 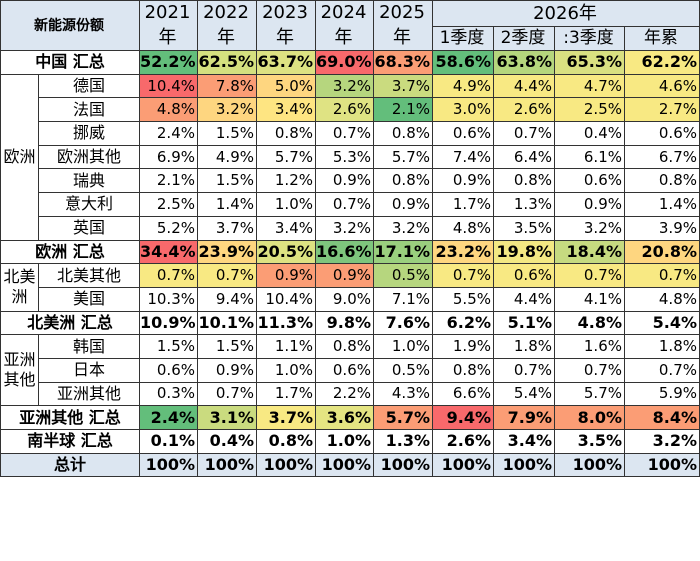 What do you see at coordinates (227, 157) in the screenshot?
I see `value-cell: 4.9%` at bounding box center [227, 157].